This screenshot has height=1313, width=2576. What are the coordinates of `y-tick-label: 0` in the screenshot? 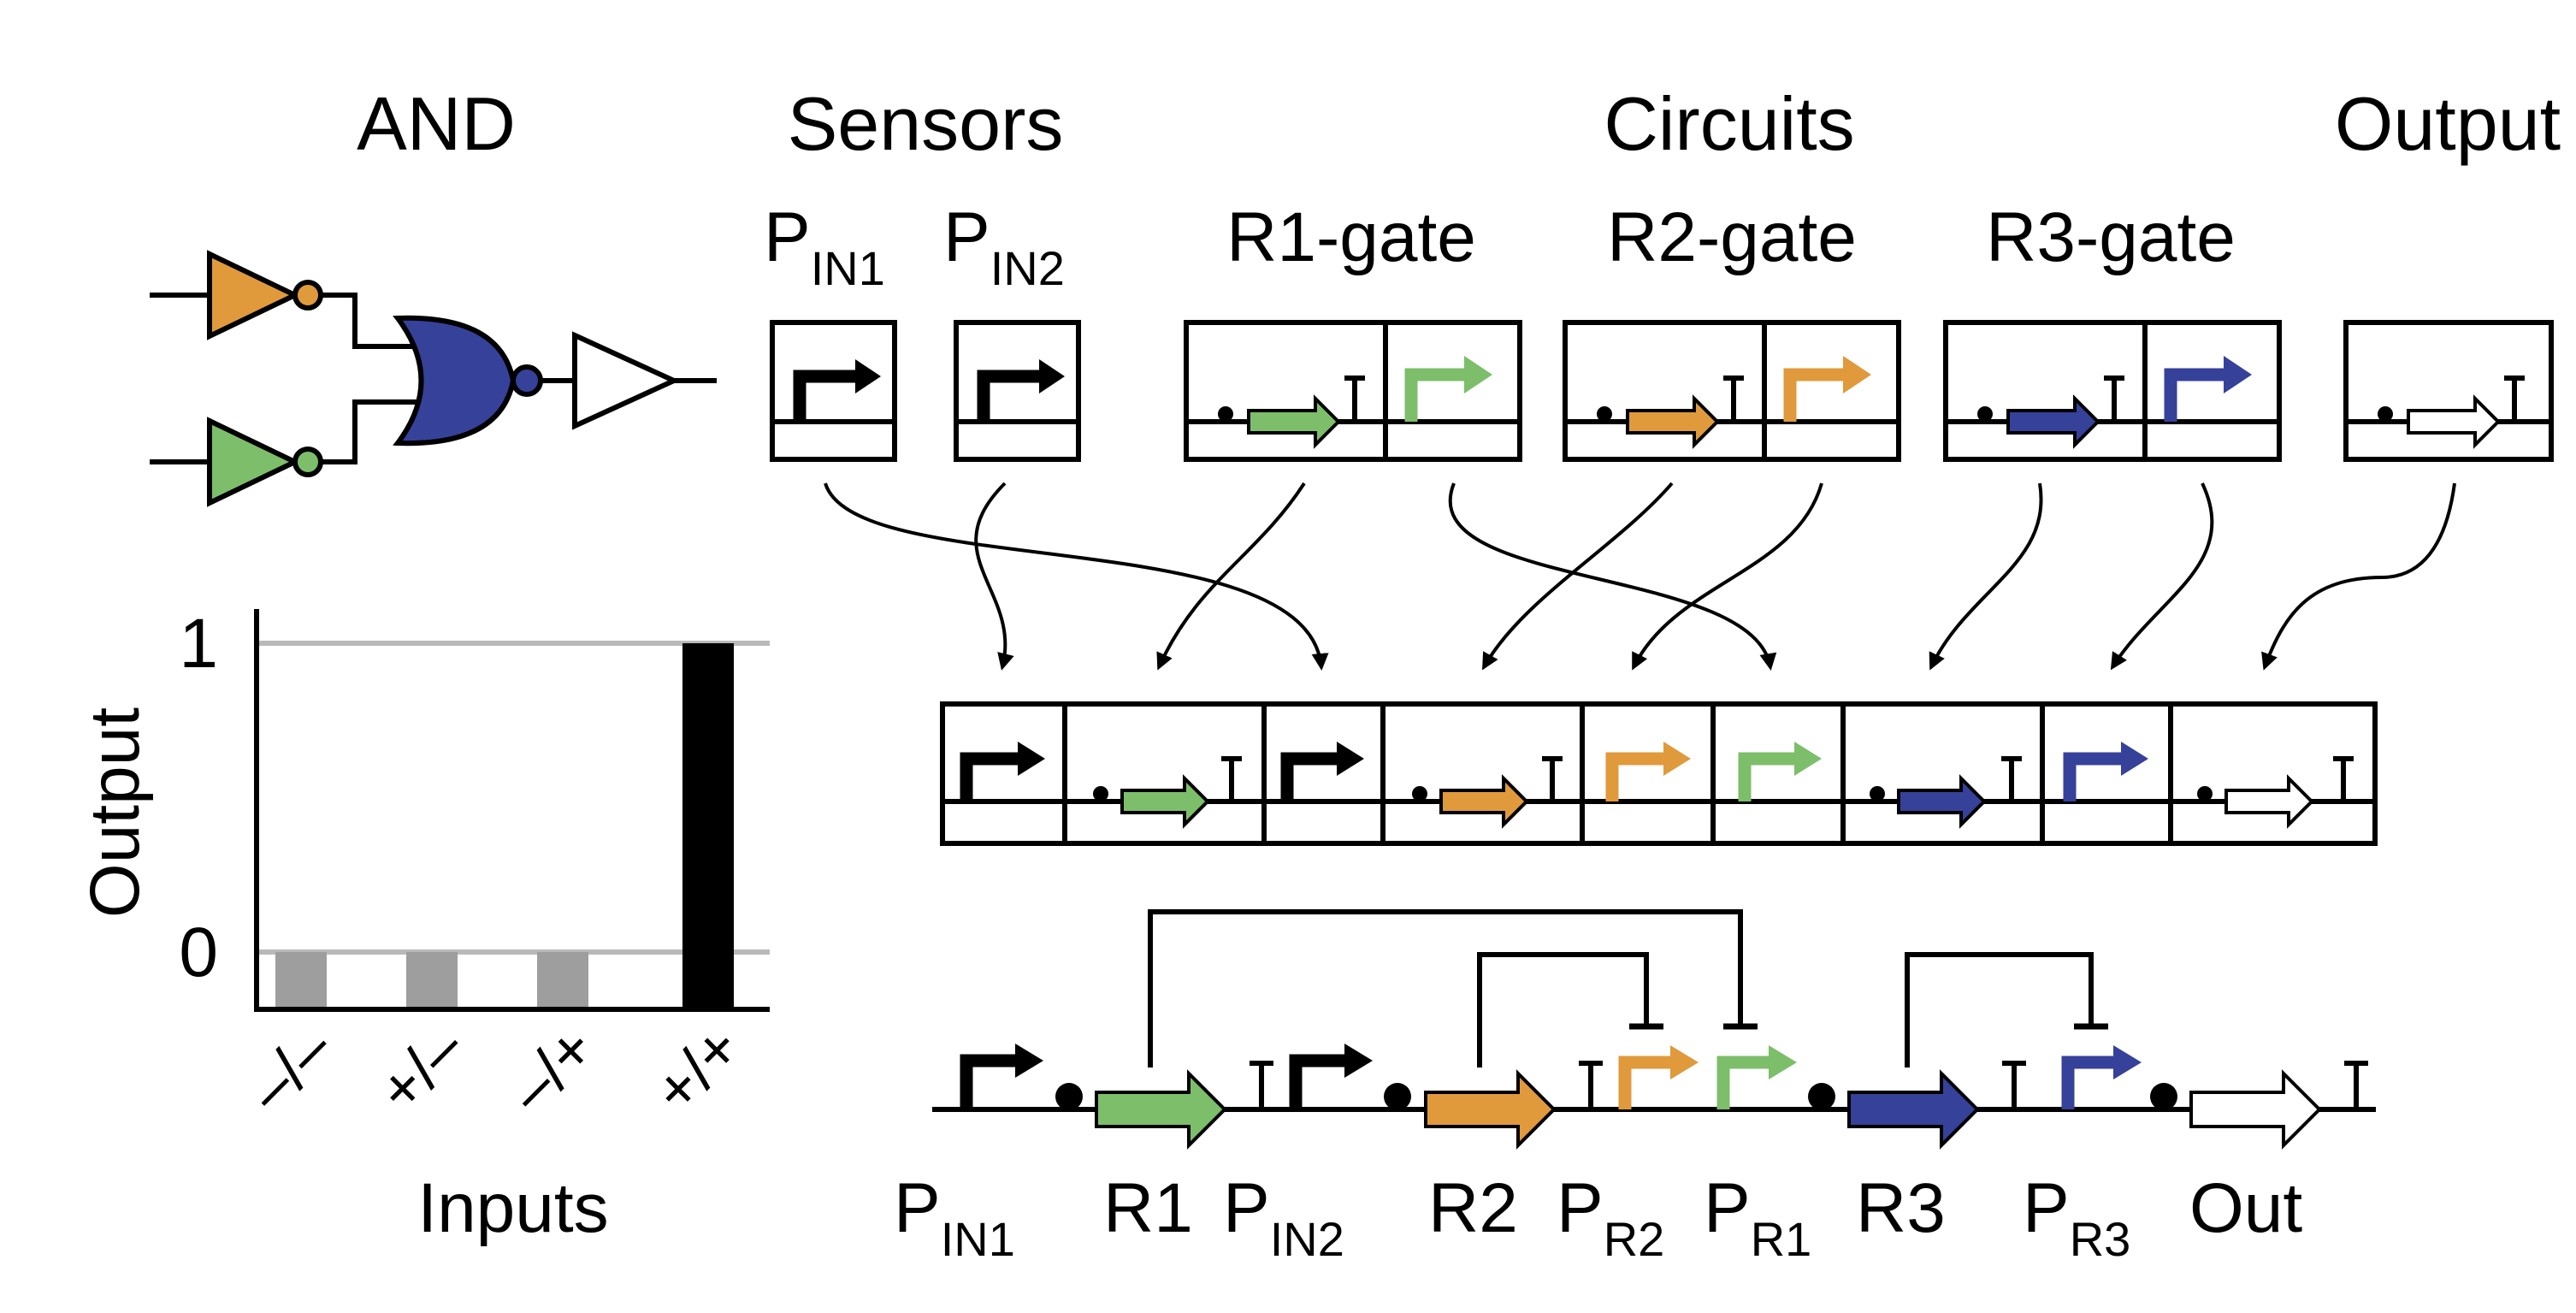 It's located at (198, 952).